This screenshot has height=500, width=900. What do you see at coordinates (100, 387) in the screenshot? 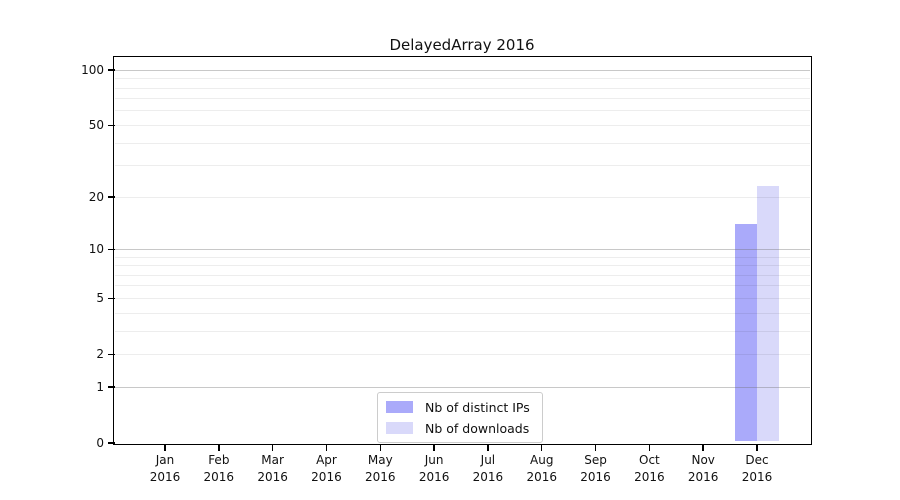
I see `y-axis-tick-label: 1` at bounding box center [100, 387].